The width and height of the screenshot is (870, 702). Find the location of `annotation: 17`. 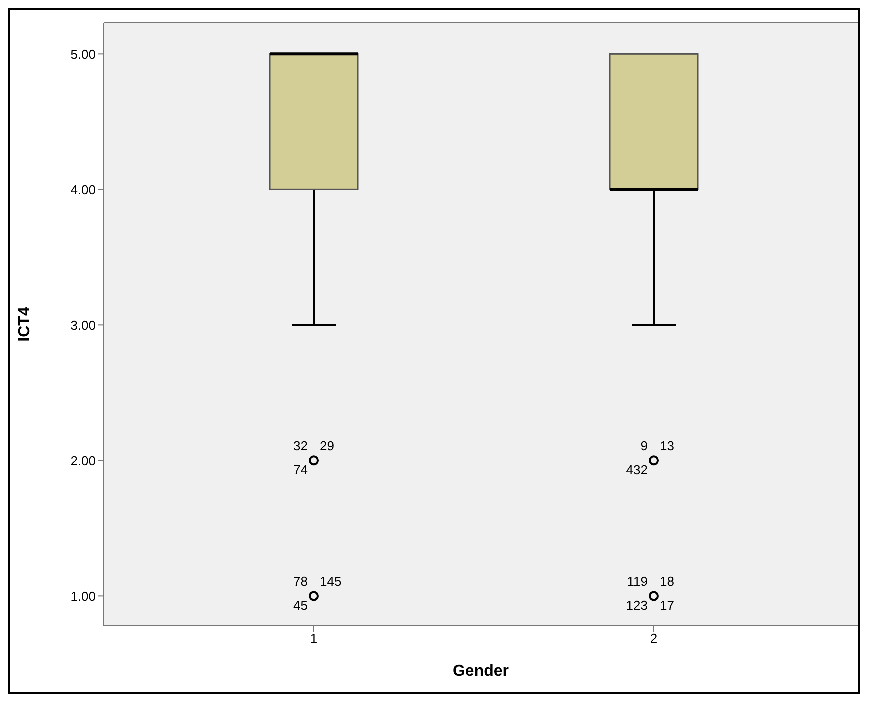

annotation: 17 is located at coordinates (667, 606).